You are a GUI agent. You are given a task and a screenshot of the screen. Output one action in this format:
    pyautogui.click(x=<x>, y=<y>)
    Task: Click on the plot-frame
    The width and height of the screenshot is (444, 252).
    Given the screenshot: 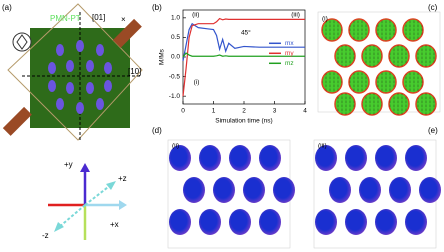 What is the action you would take?
    pyautogui.click(x=244, y=57)
    